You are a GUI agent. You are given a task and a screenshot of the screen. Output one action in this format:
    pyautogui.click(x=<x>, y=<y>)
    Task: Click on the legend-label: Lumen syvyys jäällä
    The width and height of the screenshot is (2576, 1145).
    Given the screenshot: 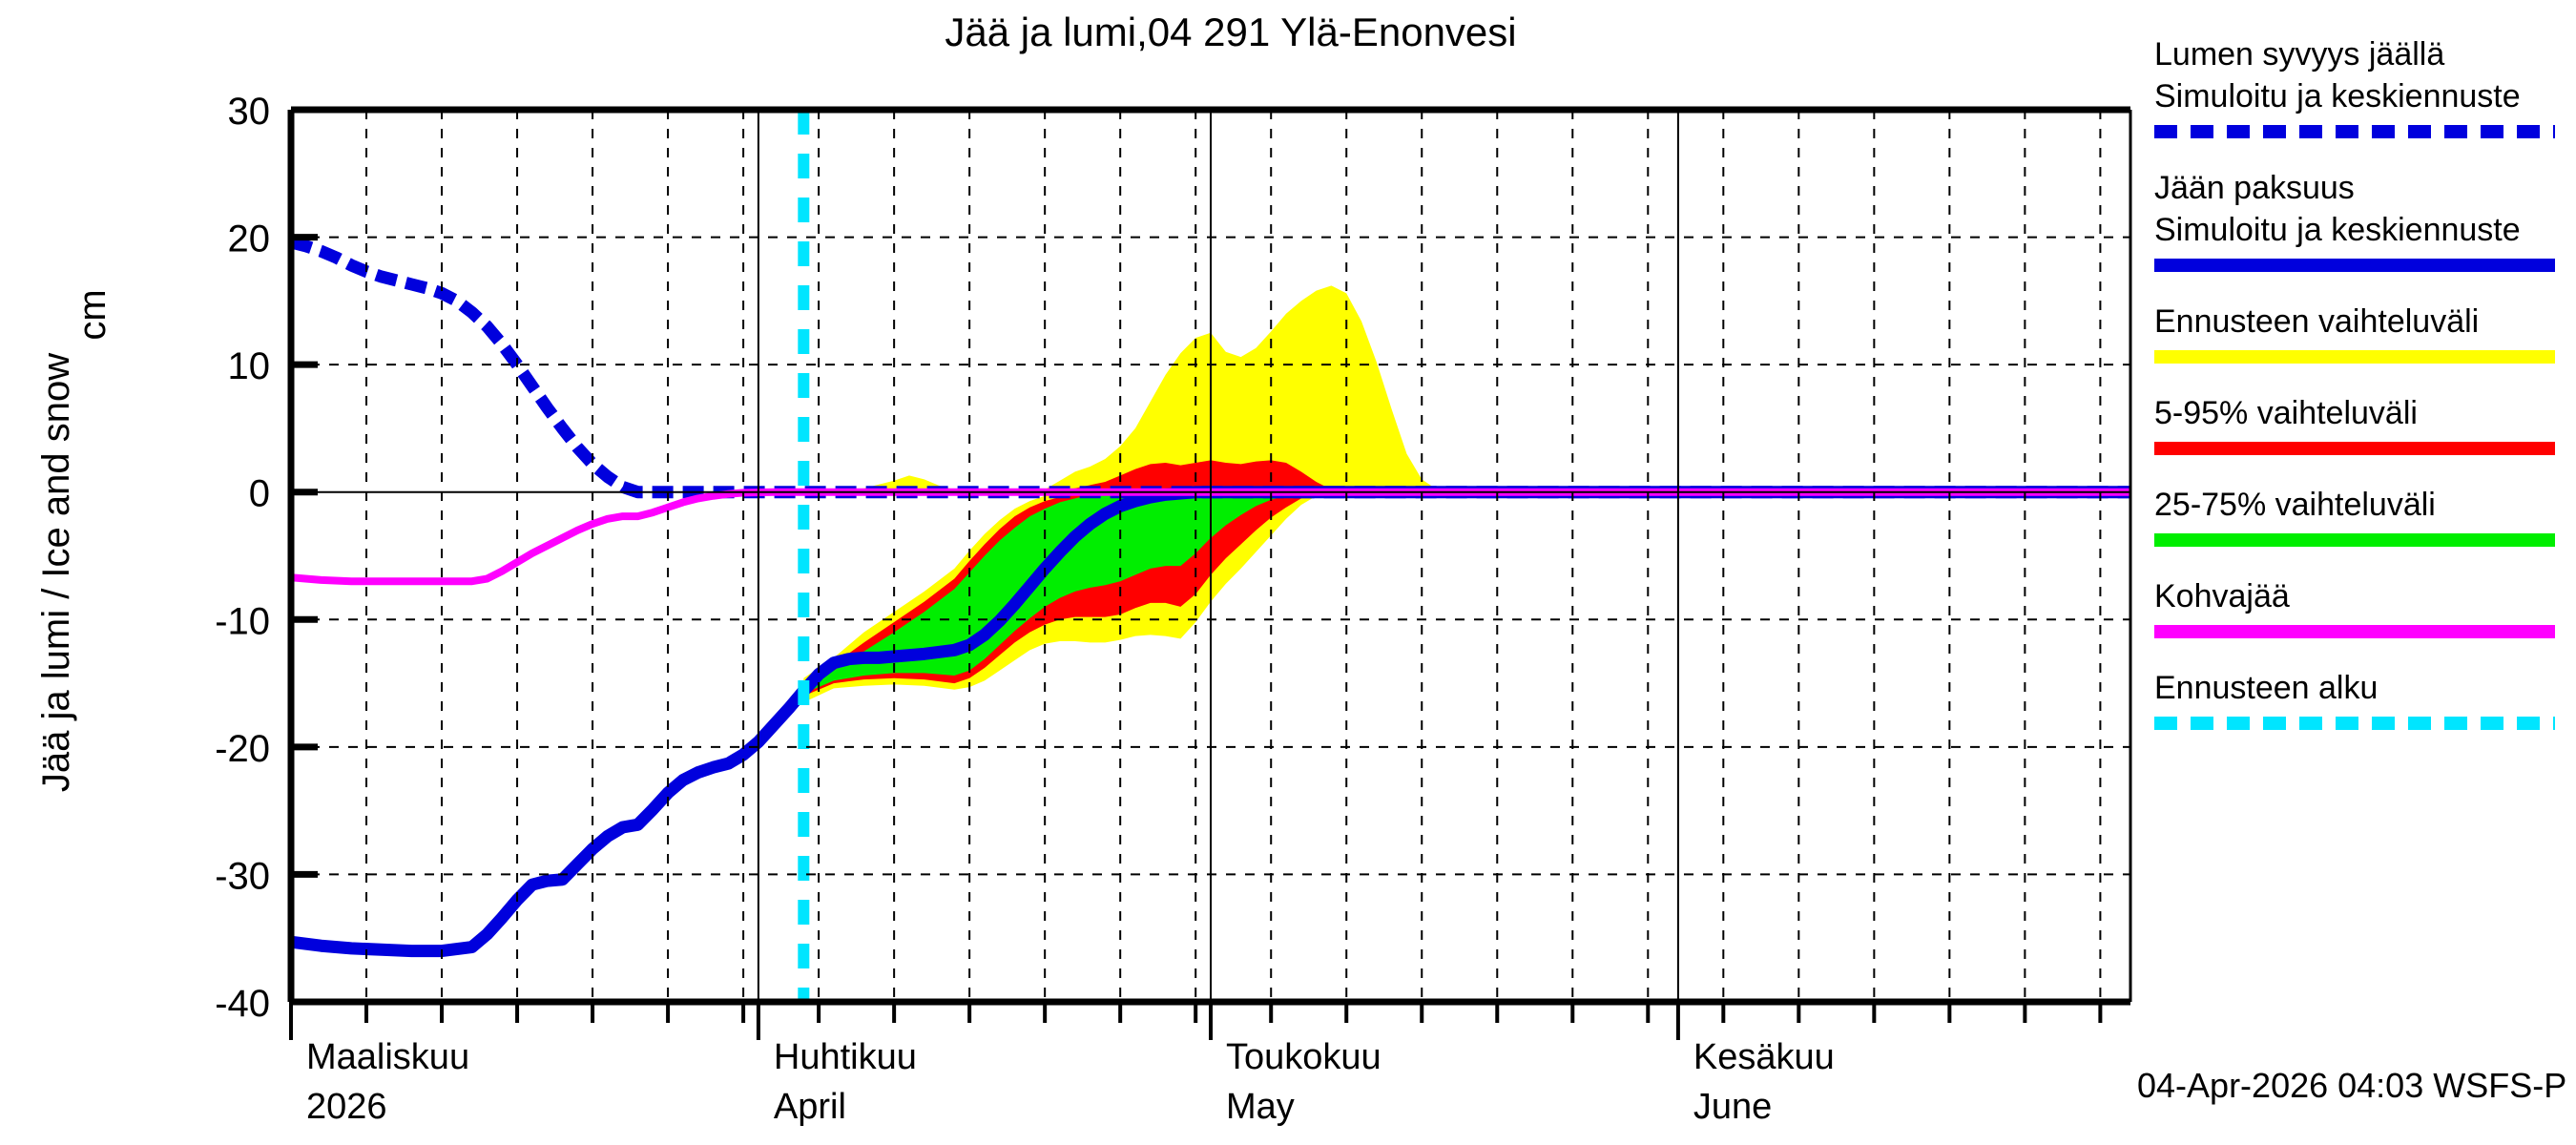 What is the action you would take?
    pyautogui.click(x=2299, y=55)
    